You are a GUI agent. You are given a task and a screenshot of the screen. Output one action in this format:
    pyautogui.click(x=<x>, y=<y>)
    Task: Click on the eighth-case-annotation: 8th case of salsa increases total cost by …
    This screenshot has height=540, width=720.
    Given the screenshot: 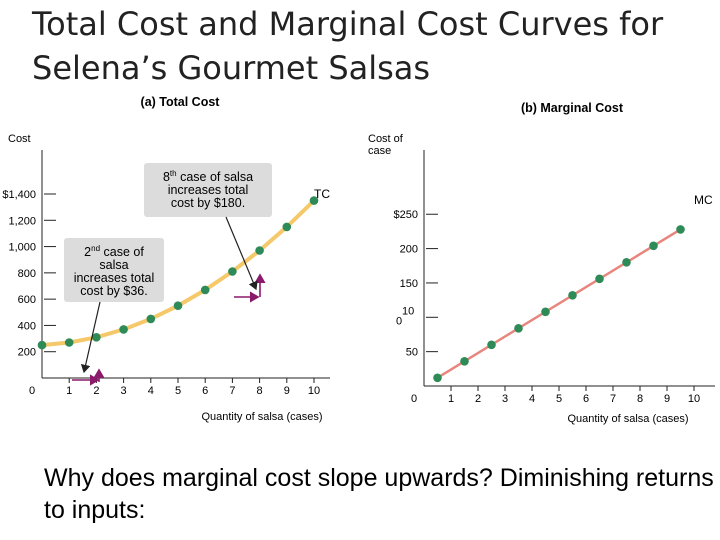 What is the action you would take?
    pyautogui.click(x=208, y=227)
    